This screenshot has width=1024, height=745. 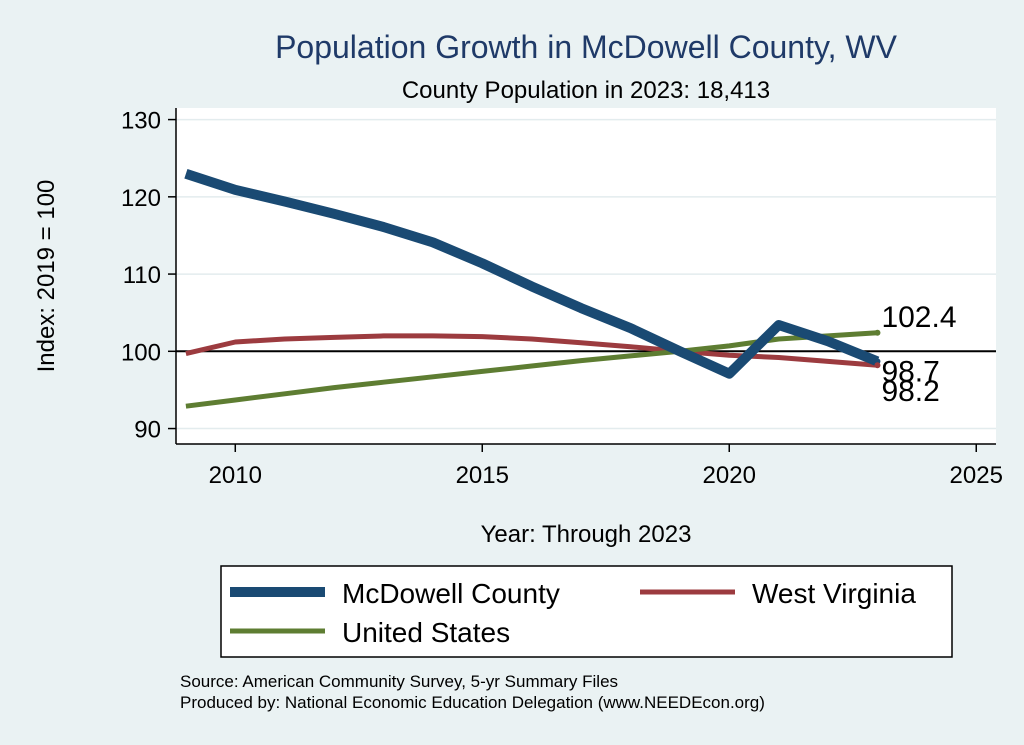 I want to click on chart-title: Population Growth in McDowell County, WV, so click(x=586, y=47).